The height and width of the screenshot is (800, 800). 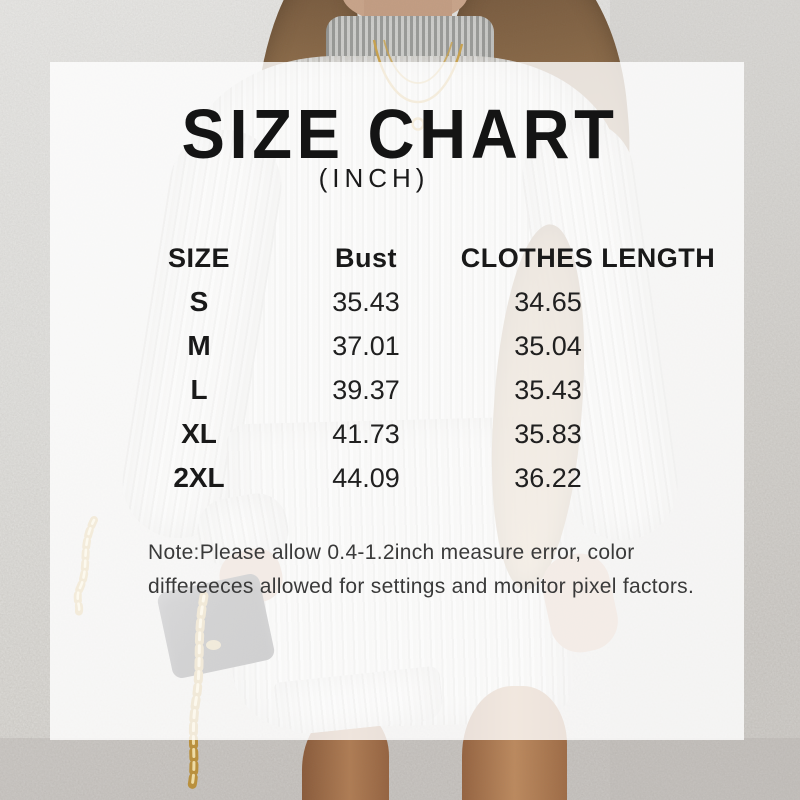 What do you see at coordinates (366, 389) in the screenshot?
I see `bust-value-l: 39.37` at bounding box center [366, 389].